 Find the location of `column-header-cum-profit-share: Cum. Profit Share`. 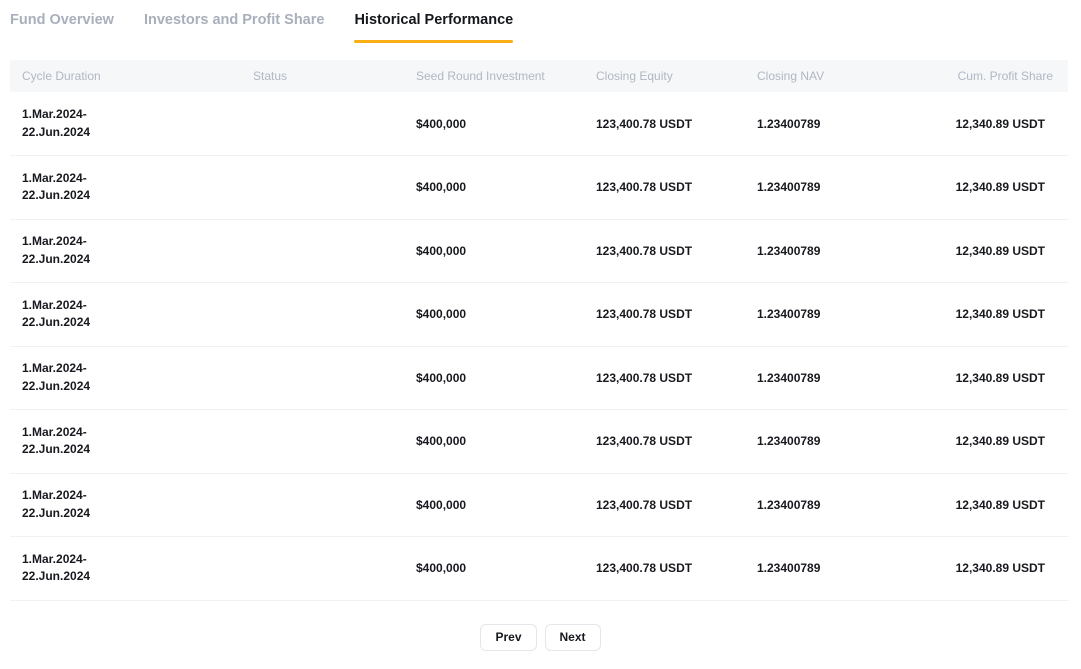

column-header-cum-profit-share: Cum. Profit Share is located at coordinates (1004, 76).